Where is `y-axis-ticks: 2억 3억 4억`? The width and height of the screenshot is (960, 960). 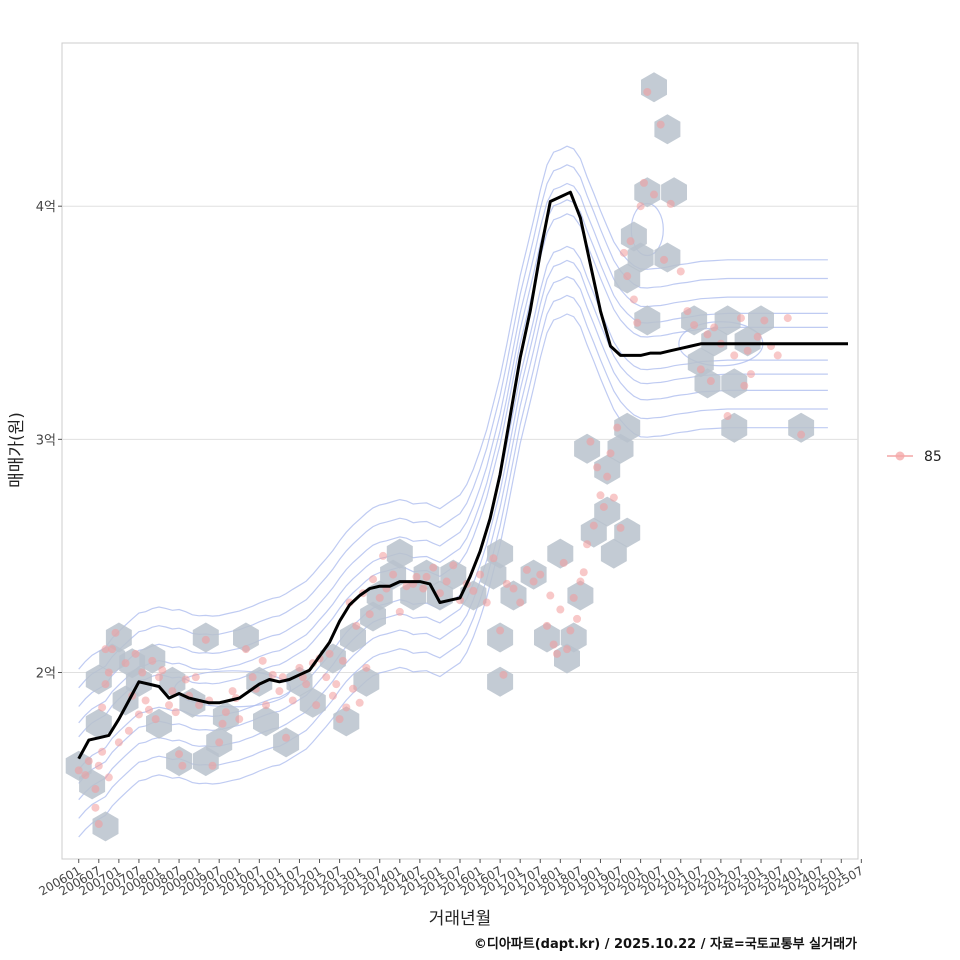 y-axis-ticks: 2억 3억 4억 is located at coordinates (49, 440).